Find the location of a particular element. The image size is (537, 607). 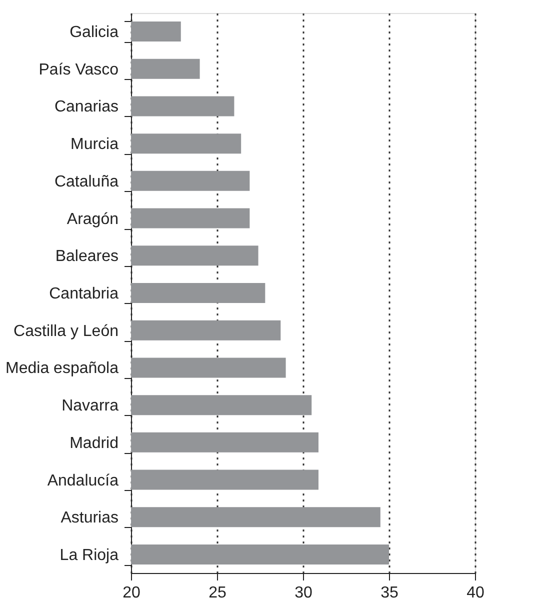

x-tick-label: 40 is located at coordinates (475, 593).